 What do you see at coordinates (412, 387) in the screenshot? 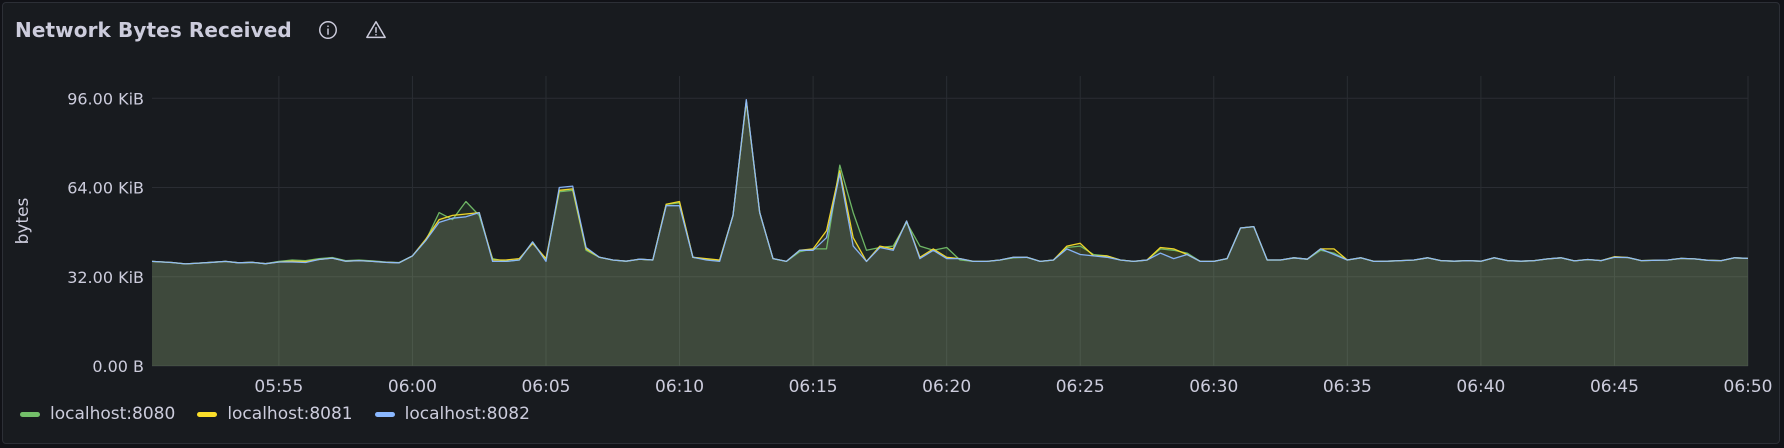
I see `x-tick-label: 06:00` at bounding box center [412, 387].